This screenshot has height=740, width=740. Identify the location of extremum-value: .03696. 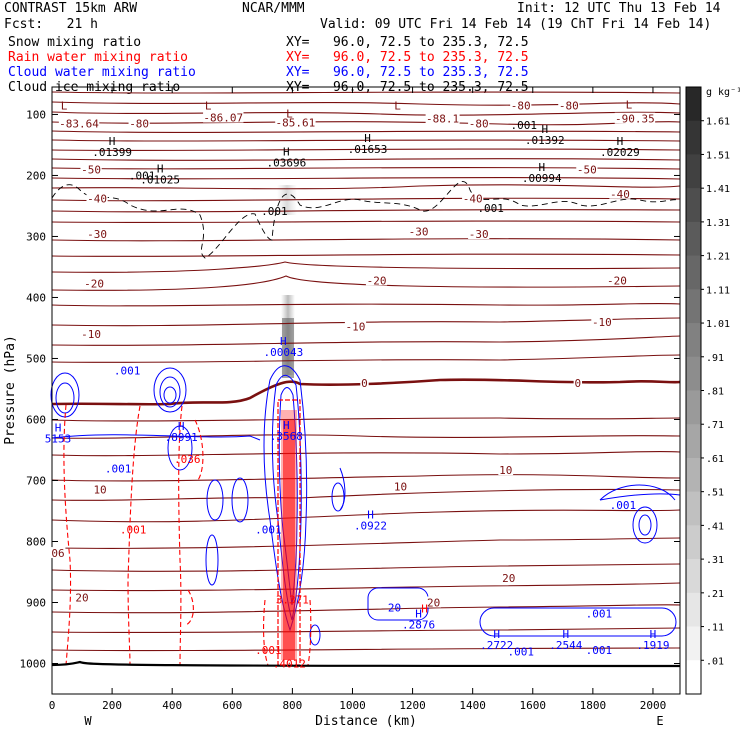
(286, 162).